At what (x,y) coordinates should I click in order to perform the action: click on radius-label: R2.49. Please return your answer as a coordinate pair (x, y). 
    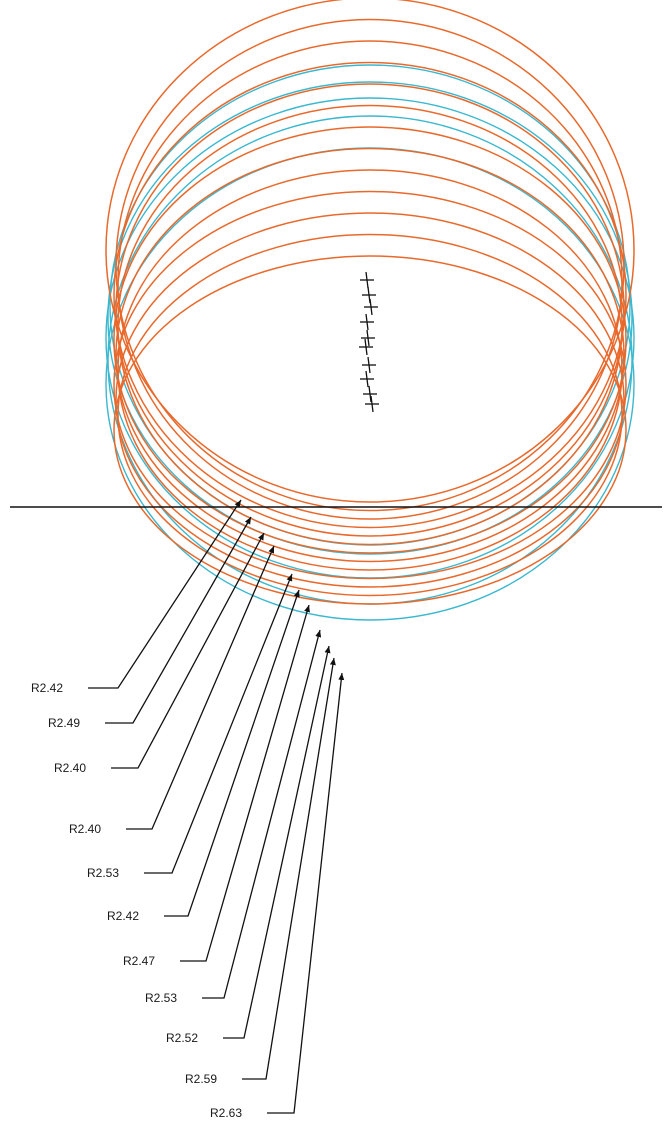
    Looking at the image, I should click on (64, 723).